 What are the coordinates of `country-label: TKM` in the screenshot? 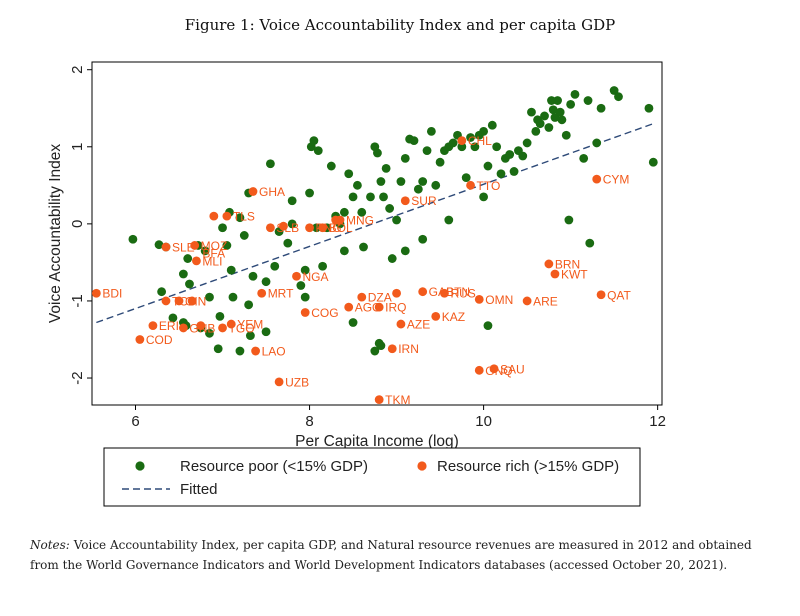 It's located at (397, 400).